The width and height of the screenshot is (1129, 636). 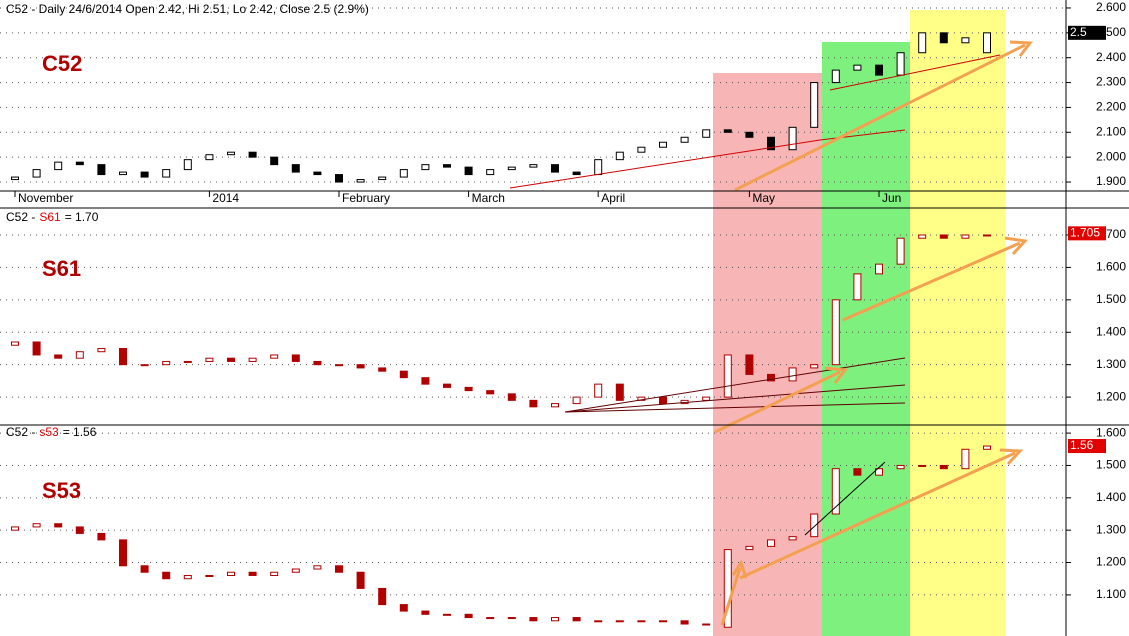 What do you see at coordinates (613, 198) in the screenshot?
I see `x-tick-label: April` at bounding box center [613, 198].